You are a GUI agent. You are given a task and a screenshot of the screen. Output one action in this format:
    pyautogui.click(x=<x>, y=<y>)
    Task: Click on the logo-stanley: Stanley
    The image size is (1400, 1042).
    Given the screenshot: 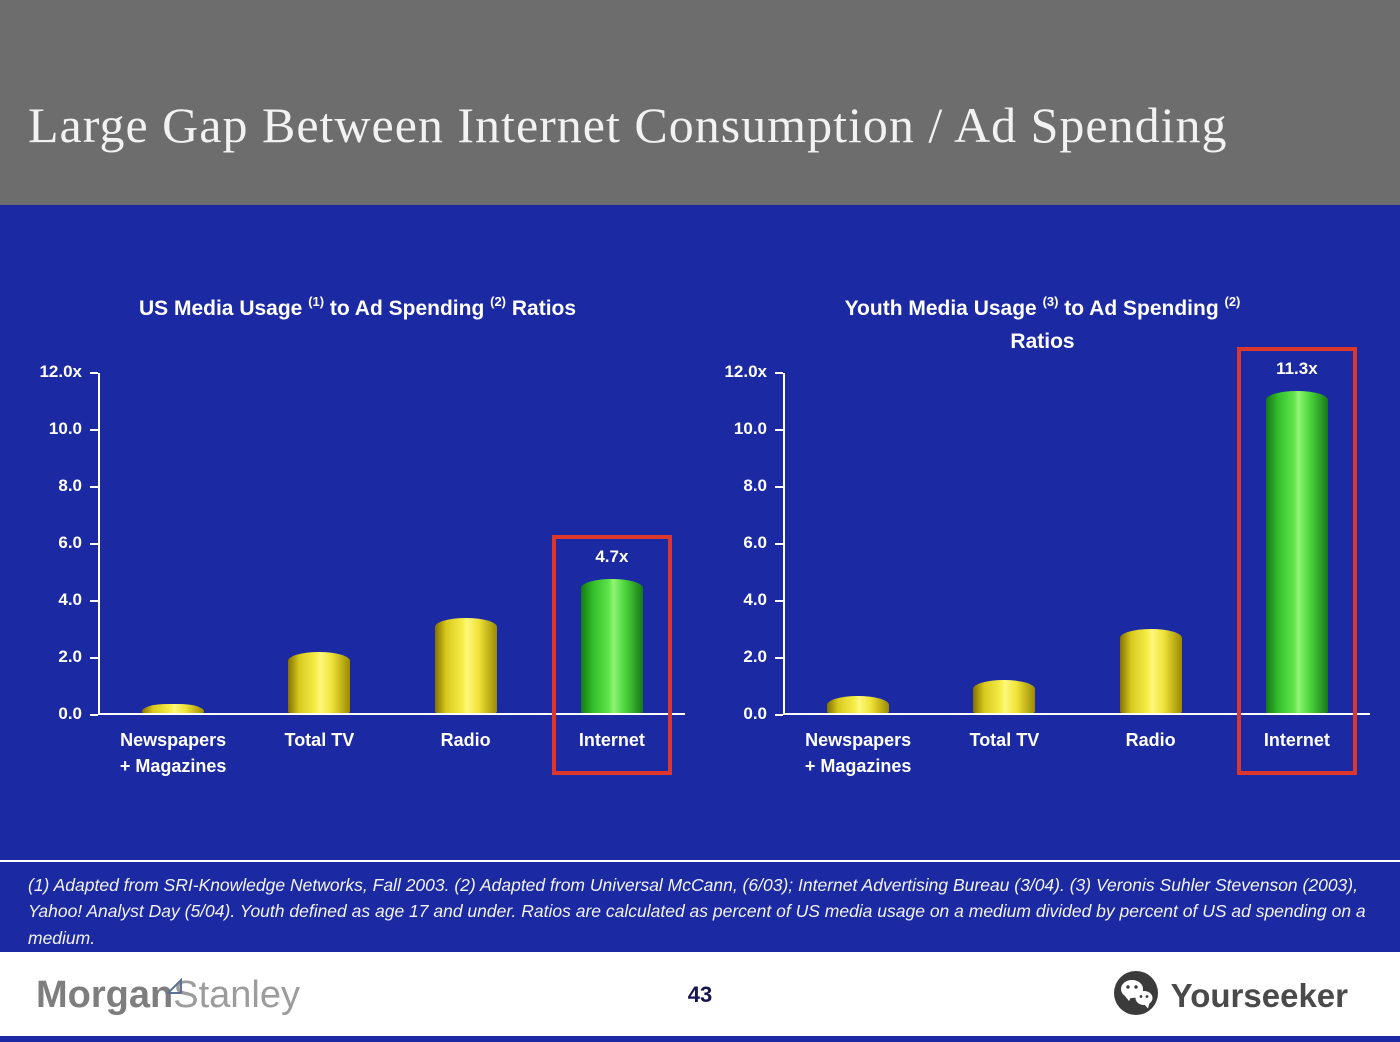 What is the action you would take?
    pyautogui.click(x=236, y=995)
    